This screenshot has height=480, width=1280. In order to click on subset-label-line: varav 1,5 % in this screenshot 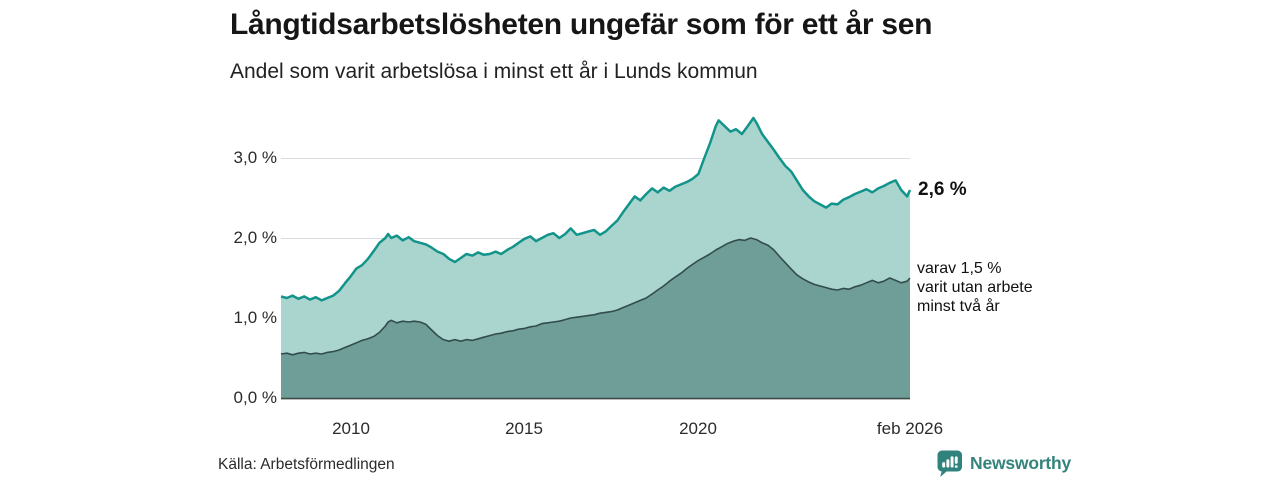, I will do `click(959, 268)`.